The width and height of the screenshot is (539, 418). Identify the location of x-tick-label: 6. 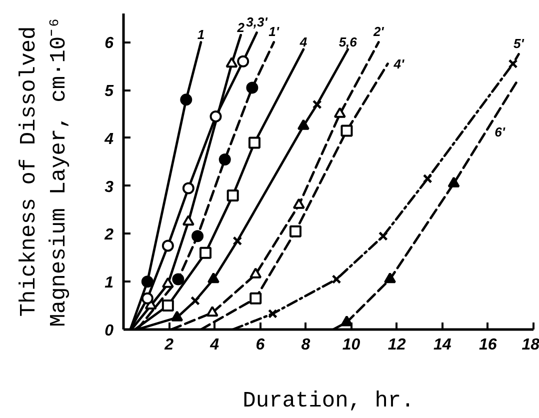
(260, 345).